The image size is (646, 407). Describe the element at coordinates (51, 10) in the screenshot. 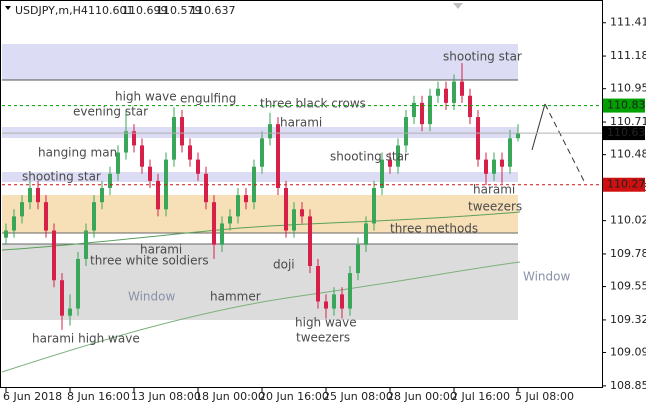

I see `symbol: USDJPY,m,H4` at that location.